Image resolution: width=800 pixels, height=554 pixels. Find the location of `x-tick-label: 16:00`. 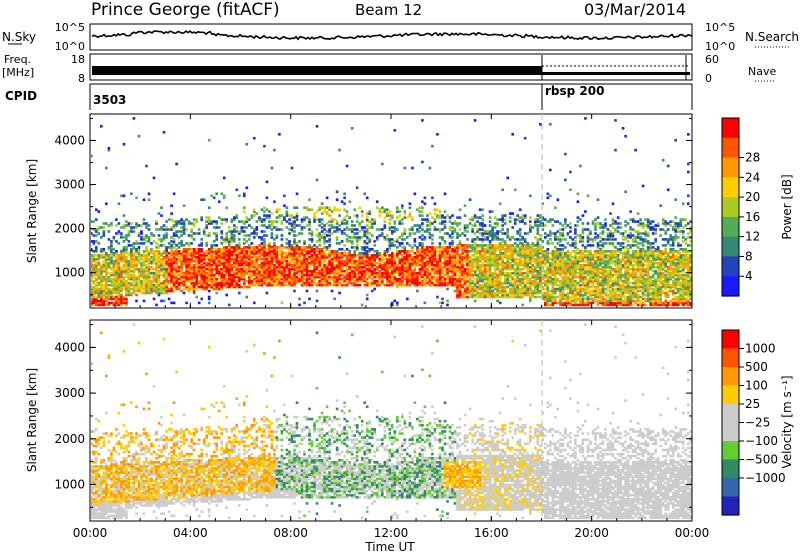

x-tick-label: 16:00 is located at coordinates (491, 533).